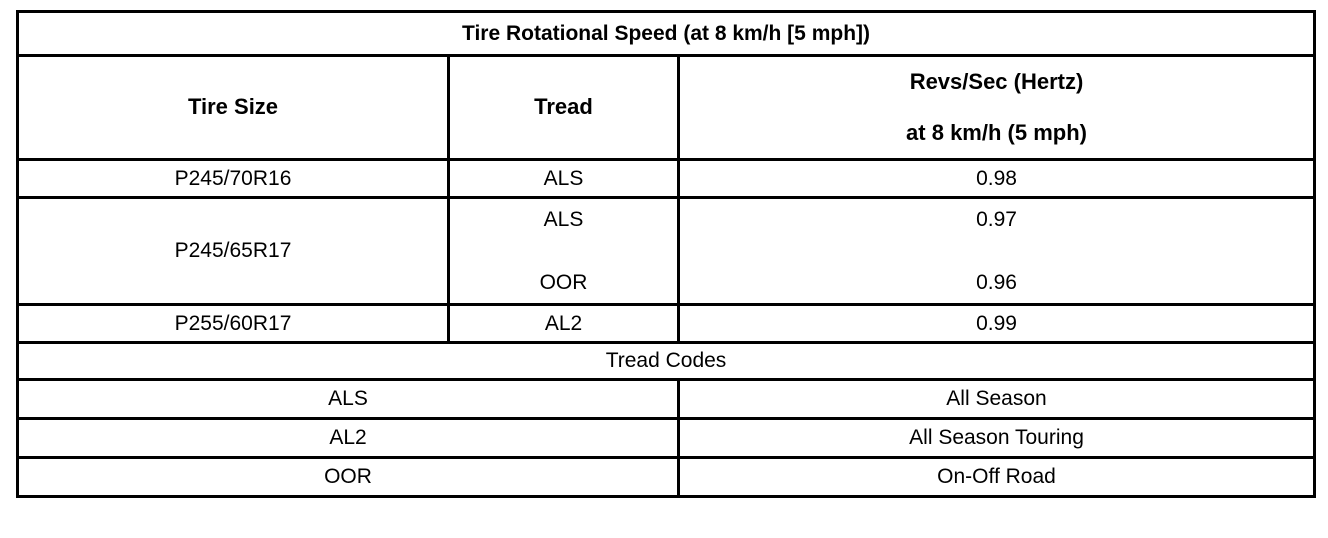 Image resolution: width=1328 pixels, height=538 pixels. Describe the element at coordinates (348, 477) in the screenshot. I see `tread-code-value: OOR` at that location.